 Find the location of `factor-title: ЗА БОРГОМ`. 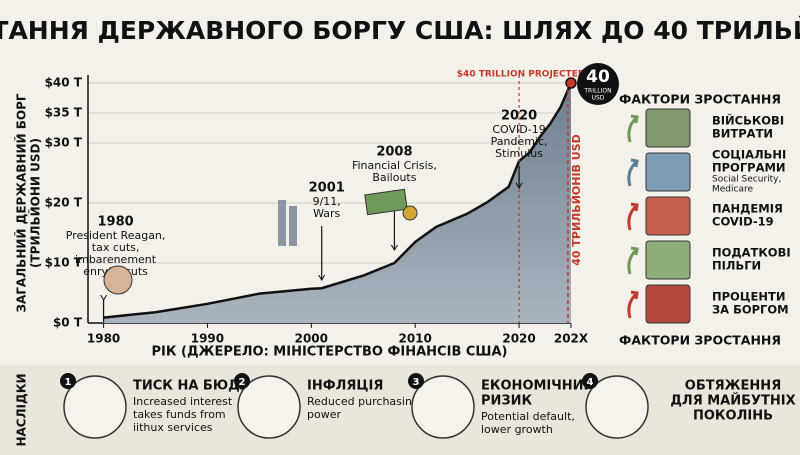

factor-title: ЗА БОРГОМ is located at coordinates (750, 310).